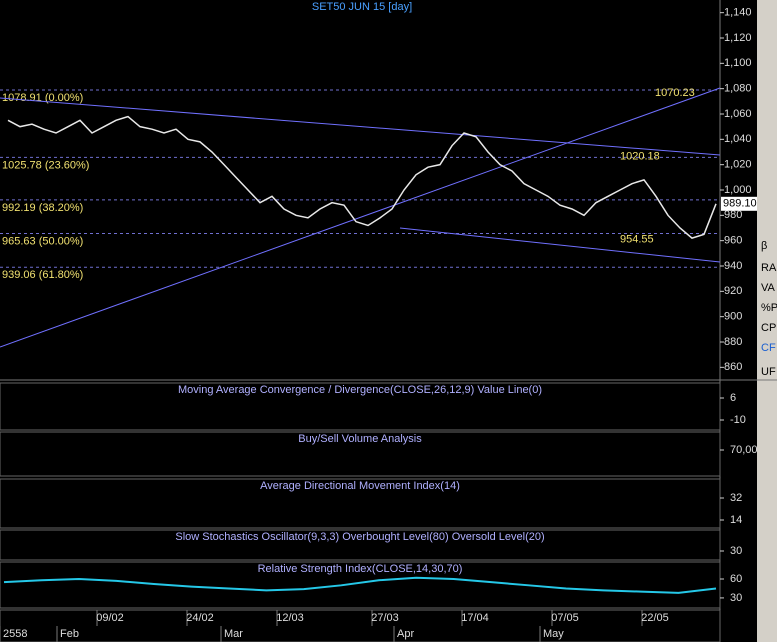  What do you see at coordinates (738, 190) in the screenshot?
I see `y-tick-label: 1,000` at bounding box center [738, 190].